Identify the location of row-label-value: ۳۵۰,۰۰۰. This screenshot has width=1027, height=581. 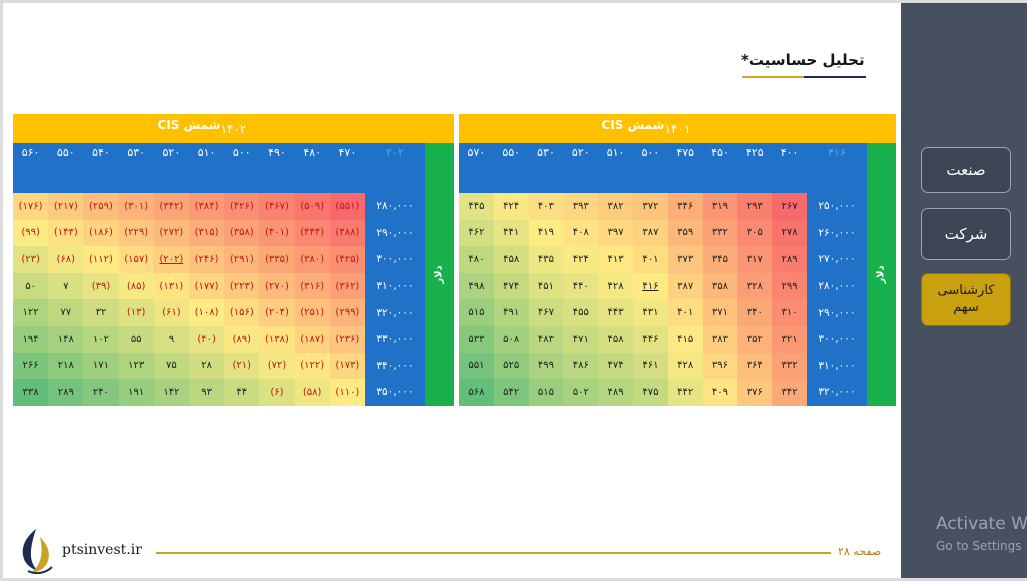
(395, 392).